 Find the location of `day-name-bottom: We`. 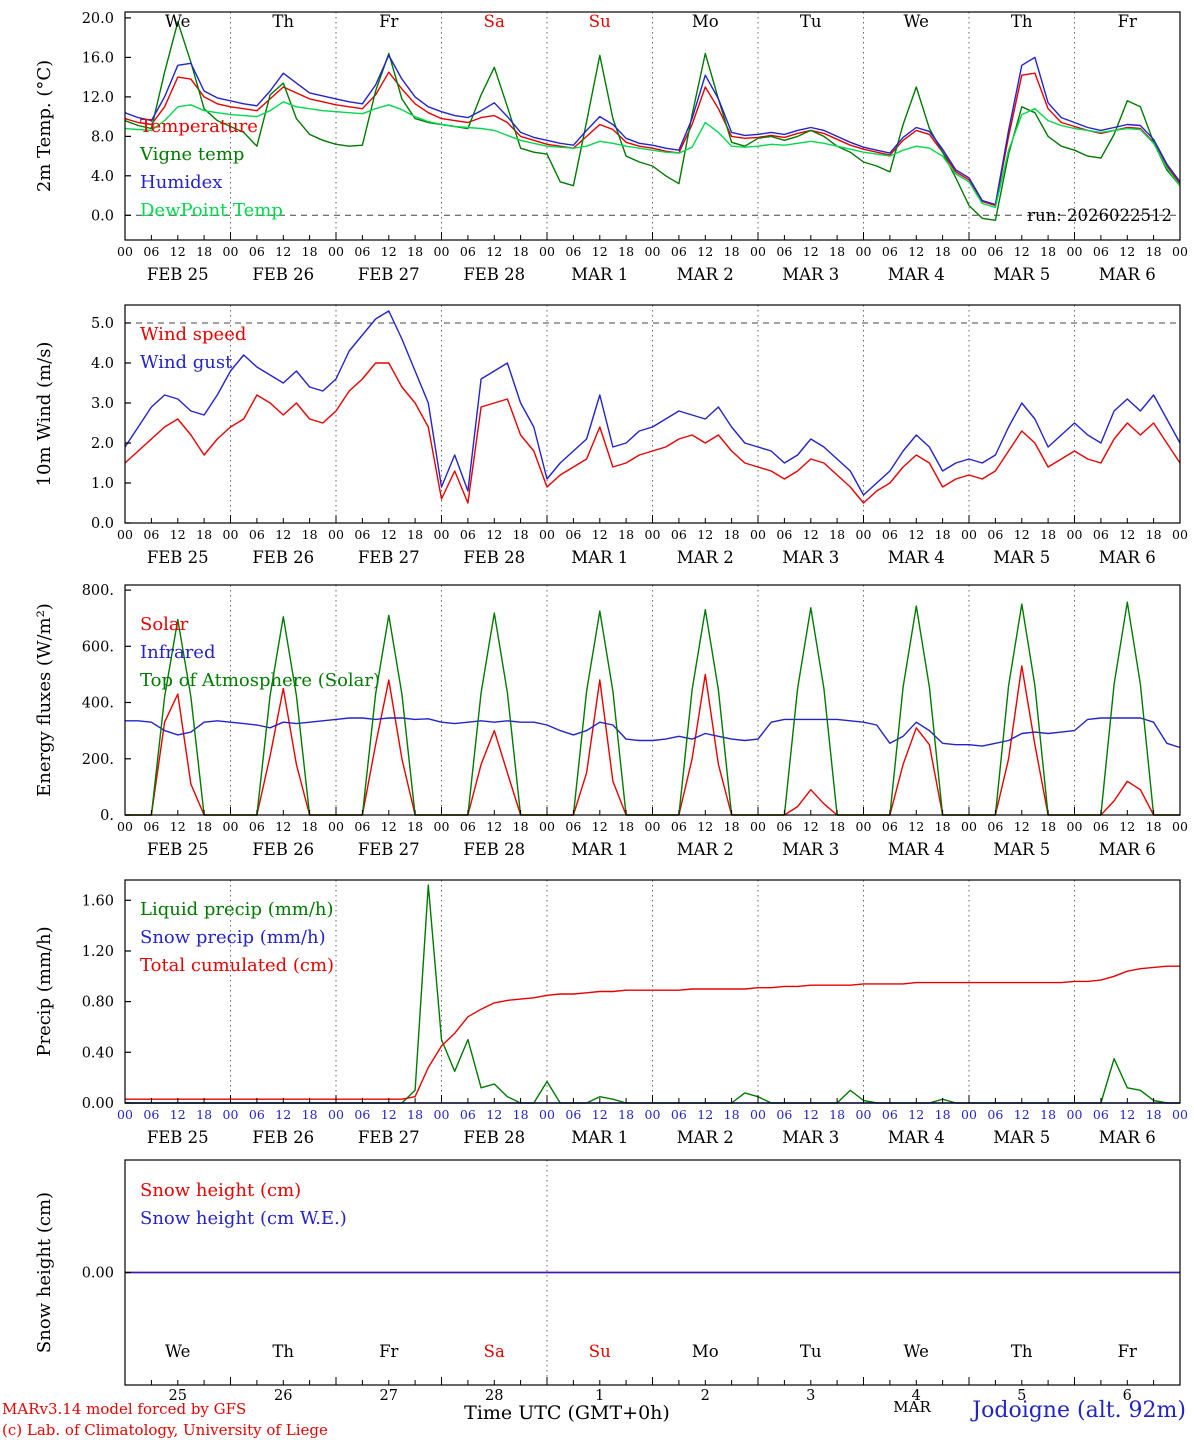

day-name-bottom: We is located at coordinates (177, 1351).